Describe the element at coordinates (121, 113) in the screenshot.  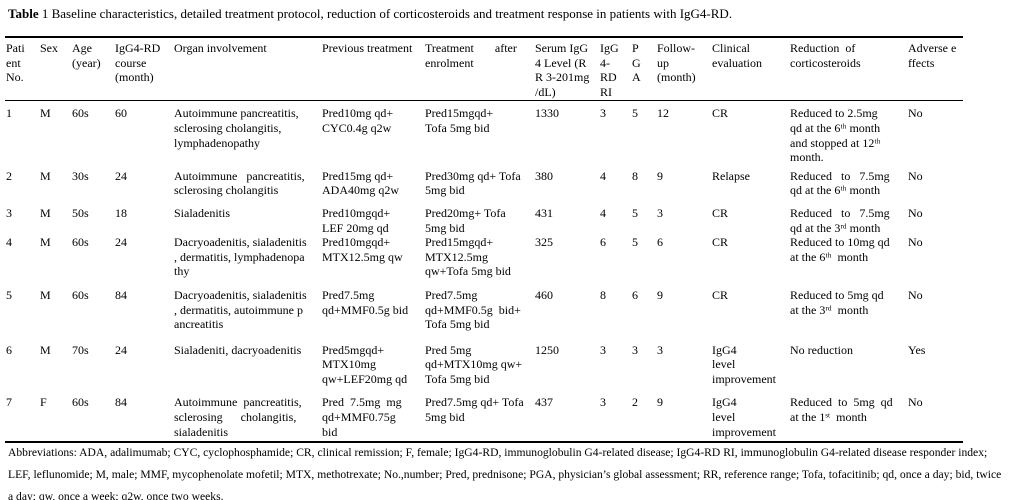
I see `cell-course: 60` at that location.